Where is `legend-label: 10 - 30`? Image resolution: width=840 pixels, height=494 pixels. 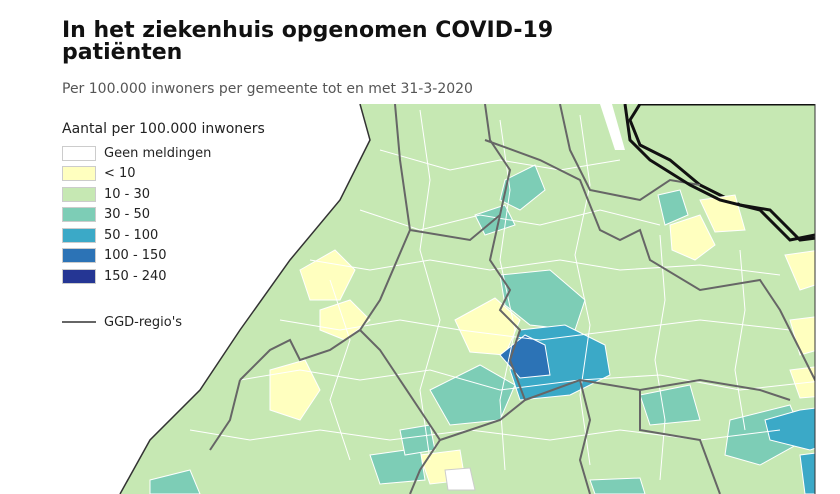 legend-label: 10 - 30 is located at coordinates (127, 194).